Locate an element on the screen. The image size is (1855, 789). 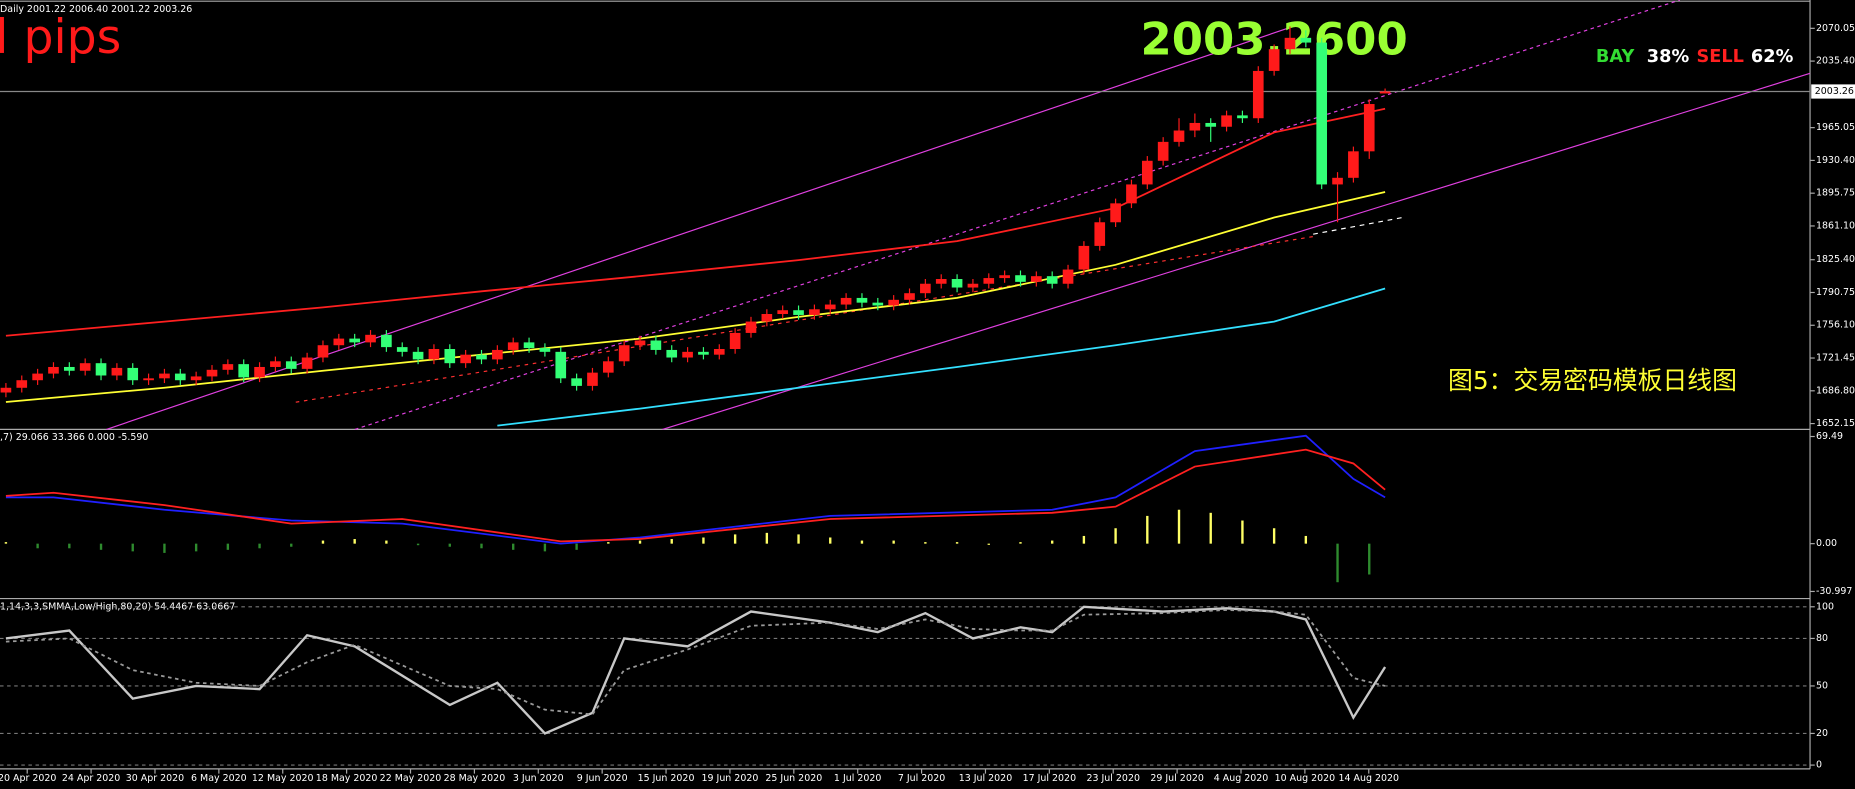
indicator-line is located at coordinates (695, 662).